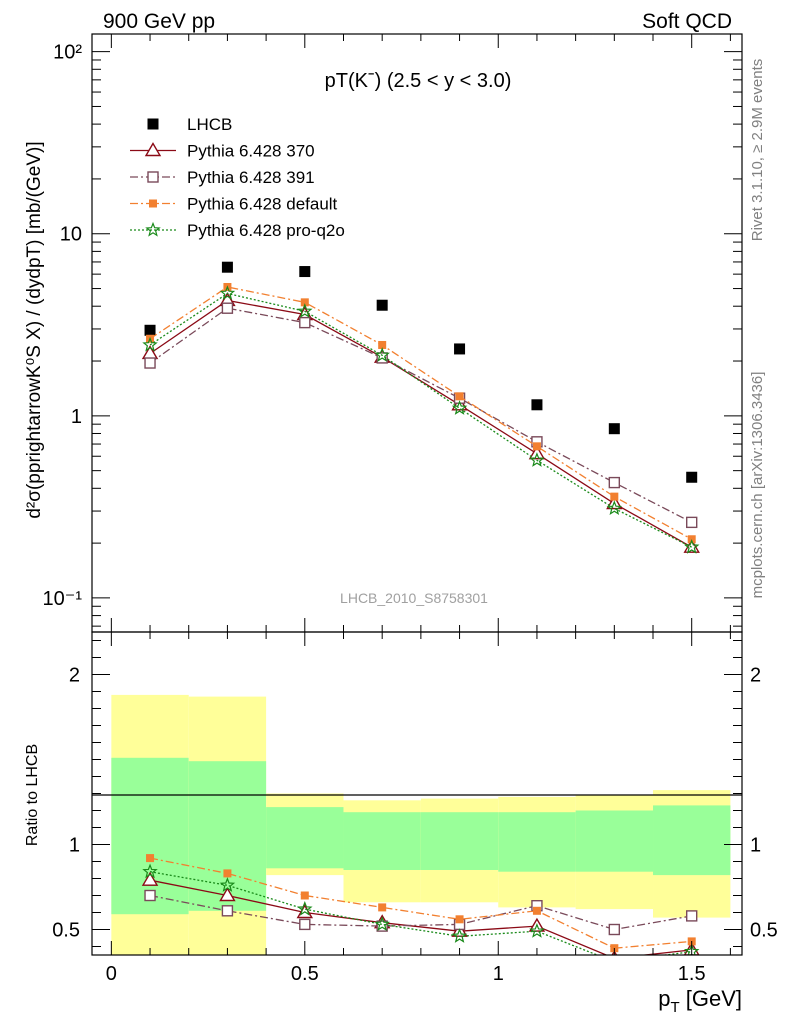 The width and height of the screenshot is (786, 1024). What do you see at coordinates (418, 81) in the screenshot?
I see `plot-title: pT(Kˉ) (2.5 < y < 3.0)` at bounding box center [418, 81].